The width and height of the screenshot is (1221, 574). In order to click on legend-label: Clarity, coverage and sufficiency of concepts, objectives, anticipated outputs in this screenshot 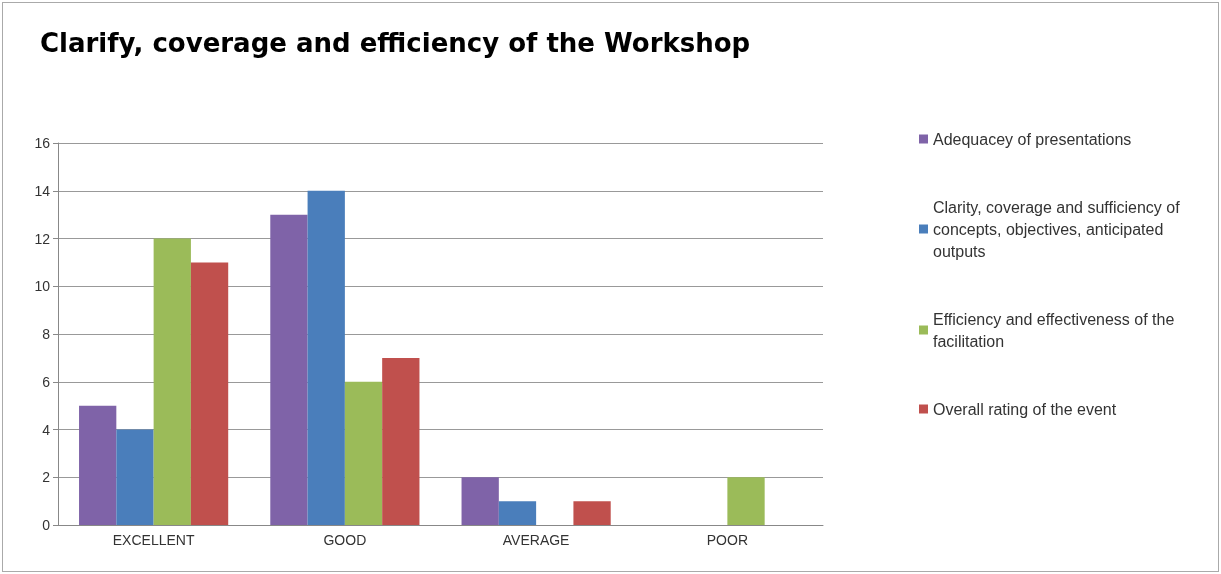, I will do `click(1059, 229)`.